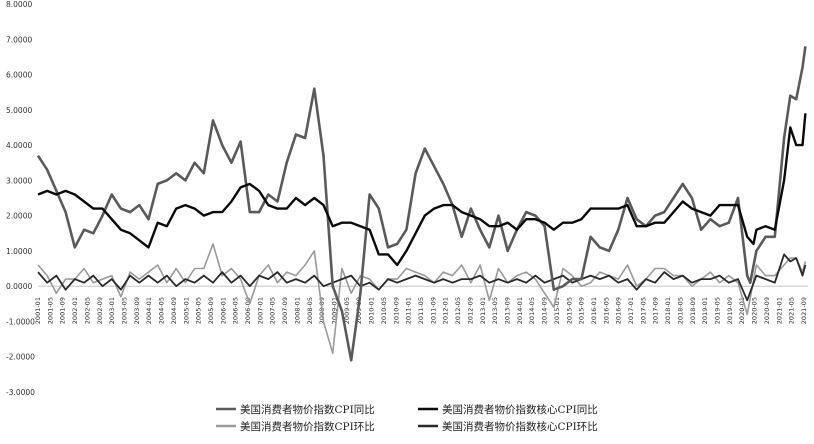 The height and width of the screenshot is (444, 814). Describe the element at coordinates (223, 310) in the screenshot. I see `x-tick-label: 2006-01` at that location.